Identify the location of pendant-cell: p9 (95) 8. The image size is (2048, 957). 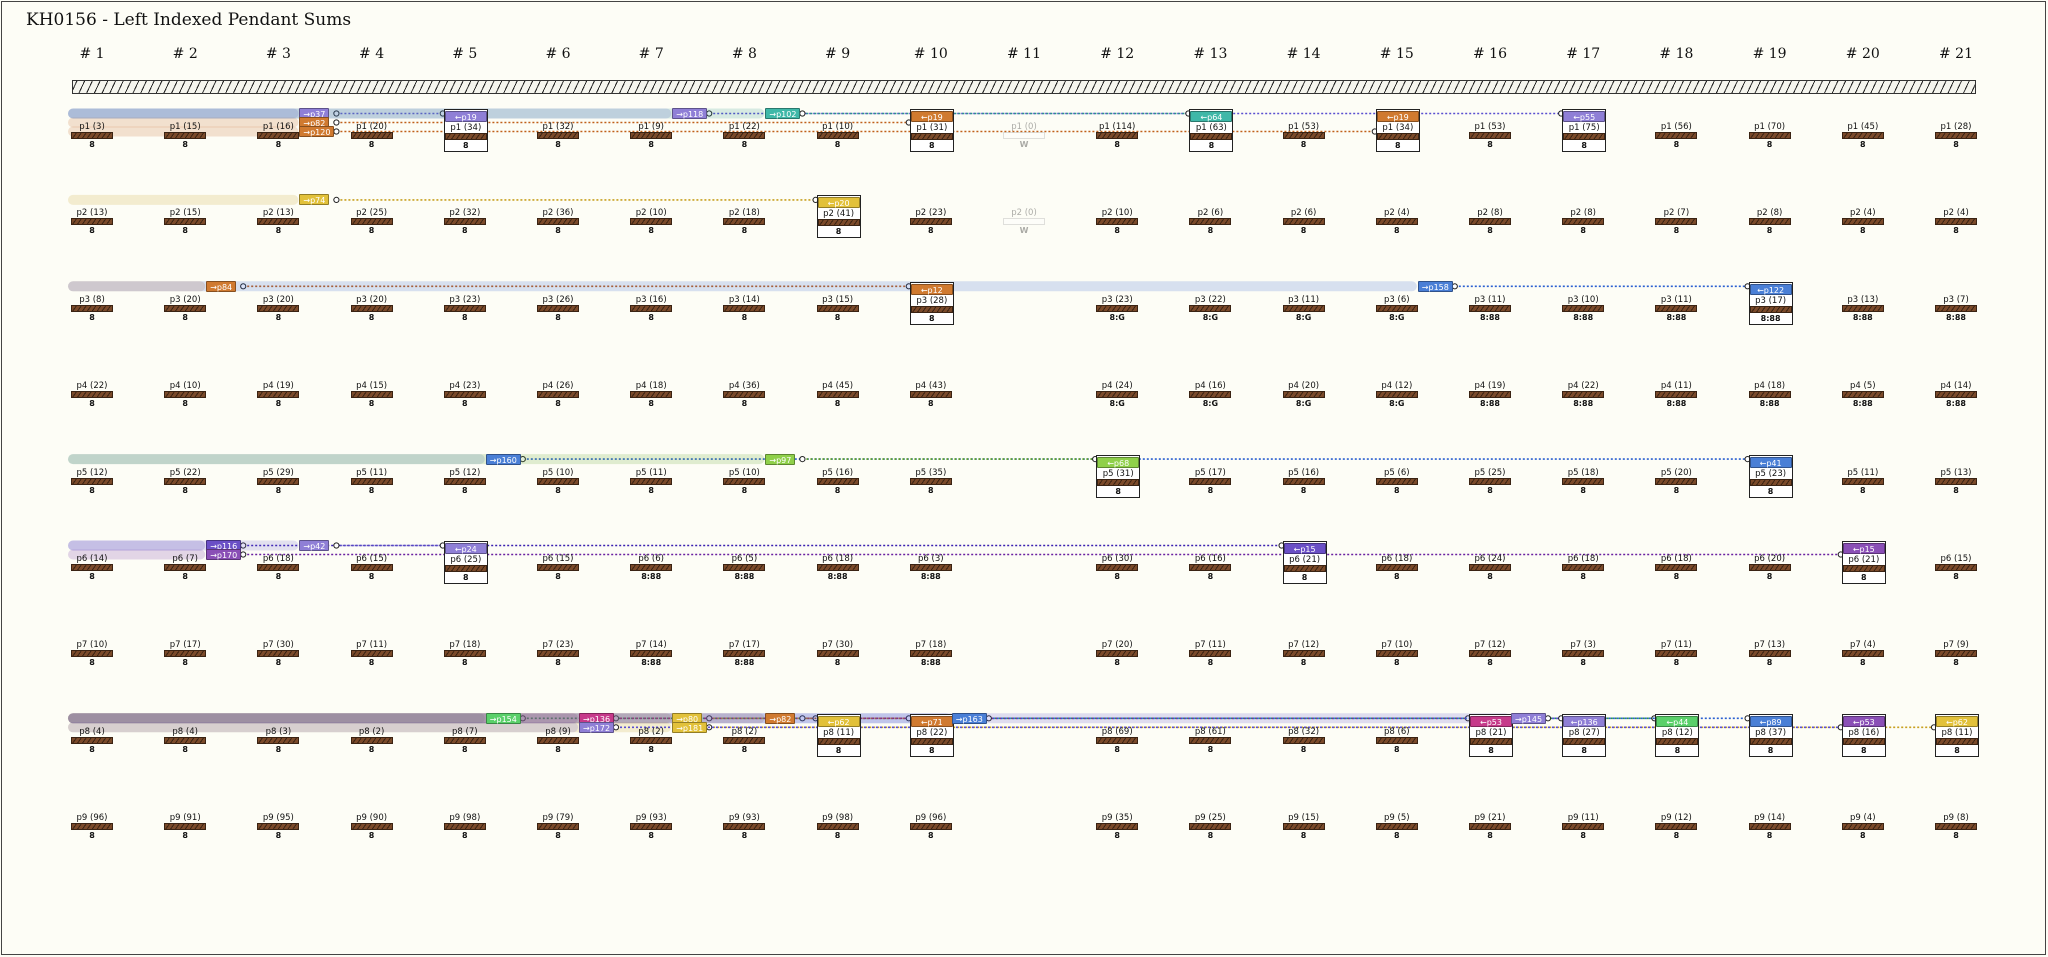
(278, 827).